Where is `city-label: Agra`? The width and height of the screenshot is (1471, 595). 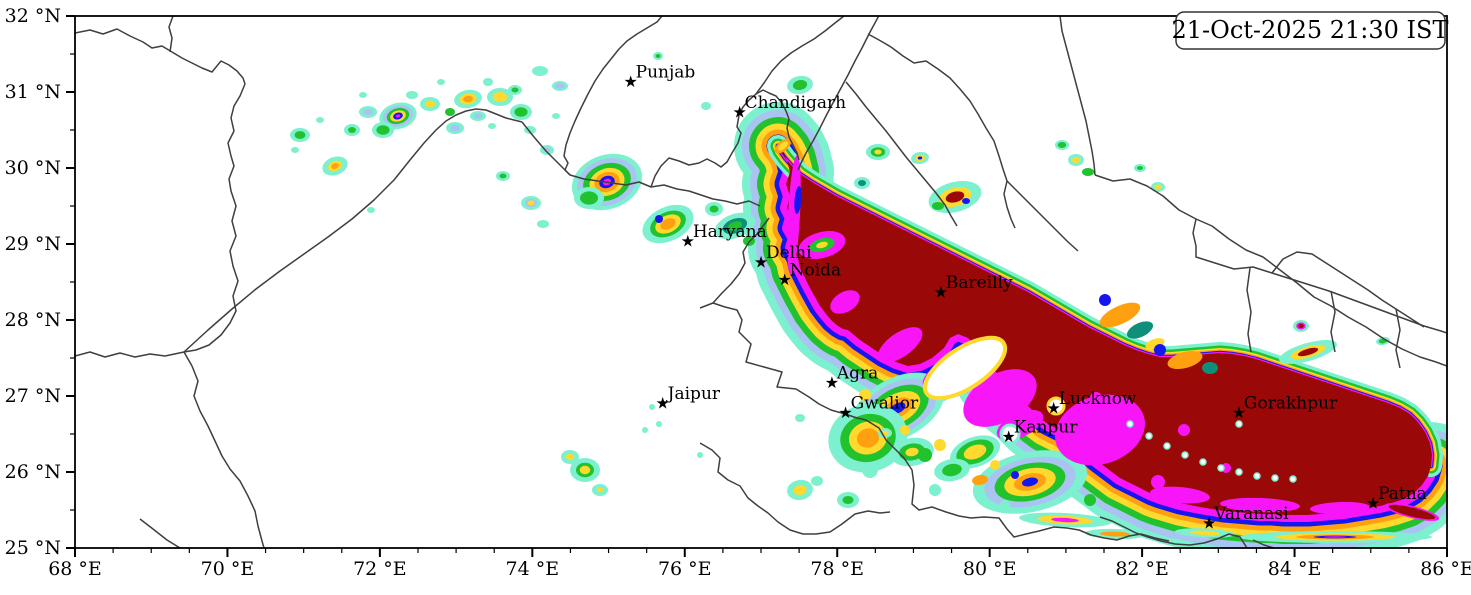 city-label: Agra is located at coordinates (857, 373).